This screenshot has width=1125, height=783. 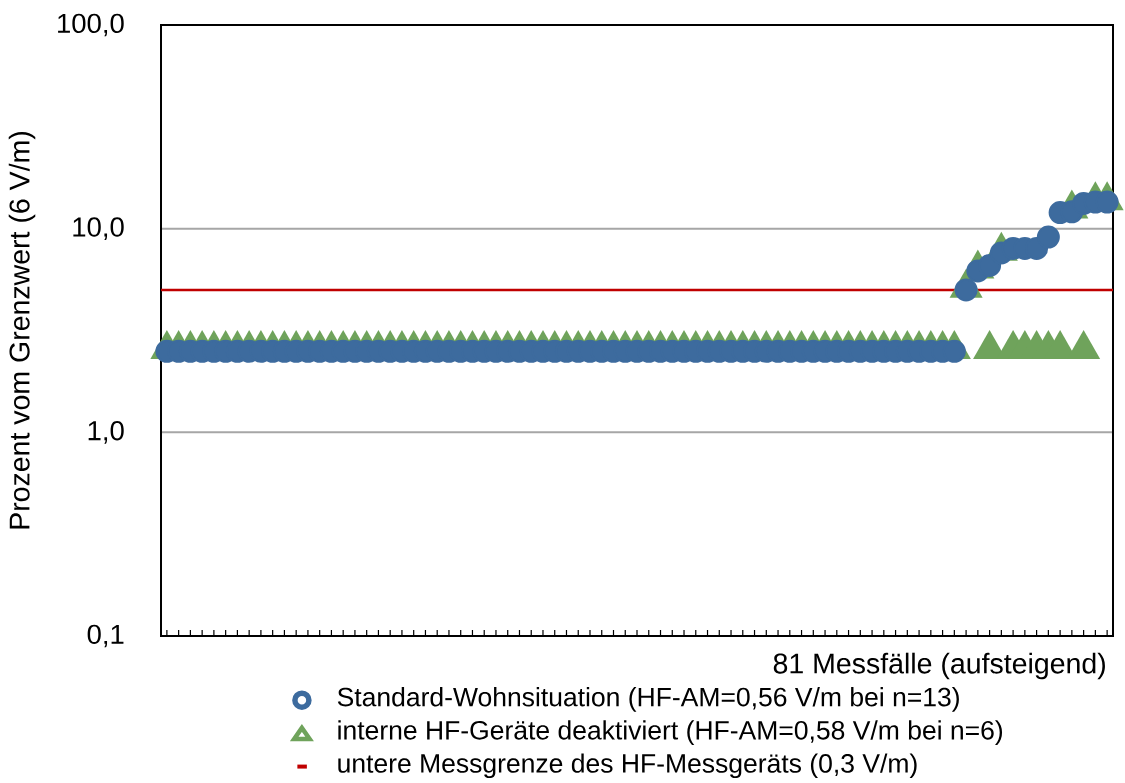 What do you see at coordinates (648, 699) in the screenshot?
I see `legend-label: Standard-Wohnsituation (HF-AM=0,56 V/m bei n=13)` at bounding box center [648, 699].